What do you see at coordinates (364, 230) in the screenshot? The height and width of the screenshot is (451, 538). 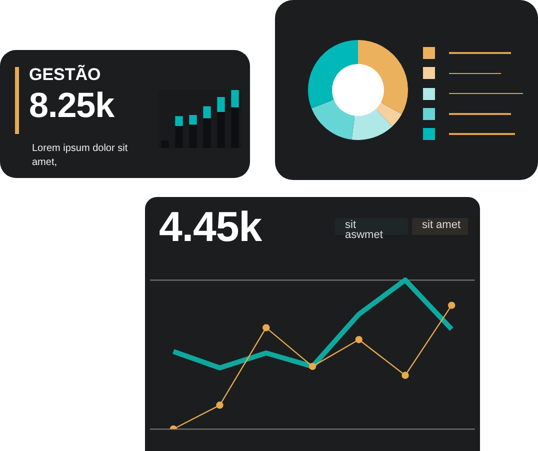 I see `text: sit aswmet` at bounding box center [364, 230].